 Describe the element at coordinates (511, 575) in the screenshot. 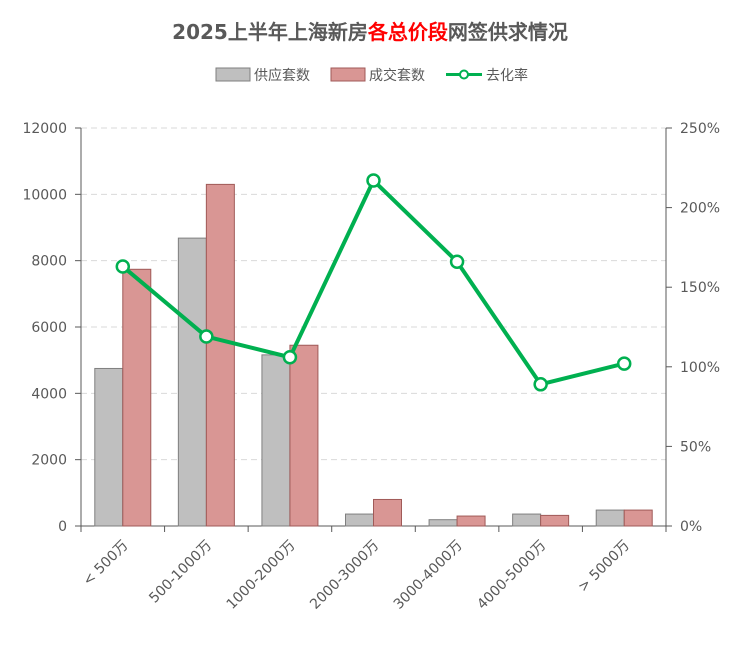

I see `x-axis-tick-label: 4000-5000万` at that location.